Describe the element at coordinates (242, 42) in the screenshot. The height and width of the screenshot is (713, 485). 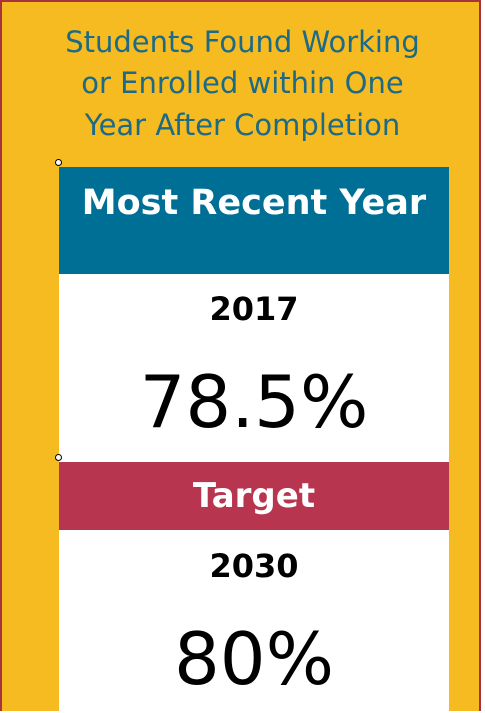
I see `title-line: Students Found Working` at that location.